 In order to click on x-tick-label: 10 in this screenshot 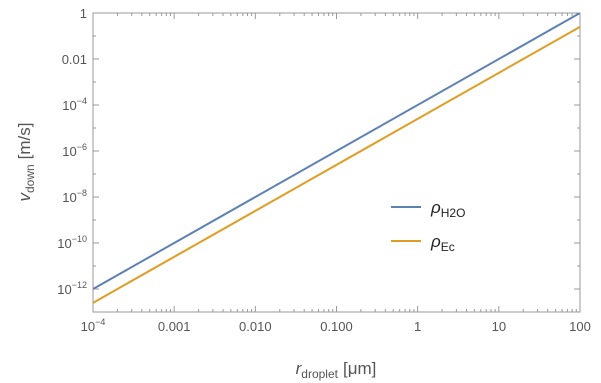, I will do `click(499, 326)`.